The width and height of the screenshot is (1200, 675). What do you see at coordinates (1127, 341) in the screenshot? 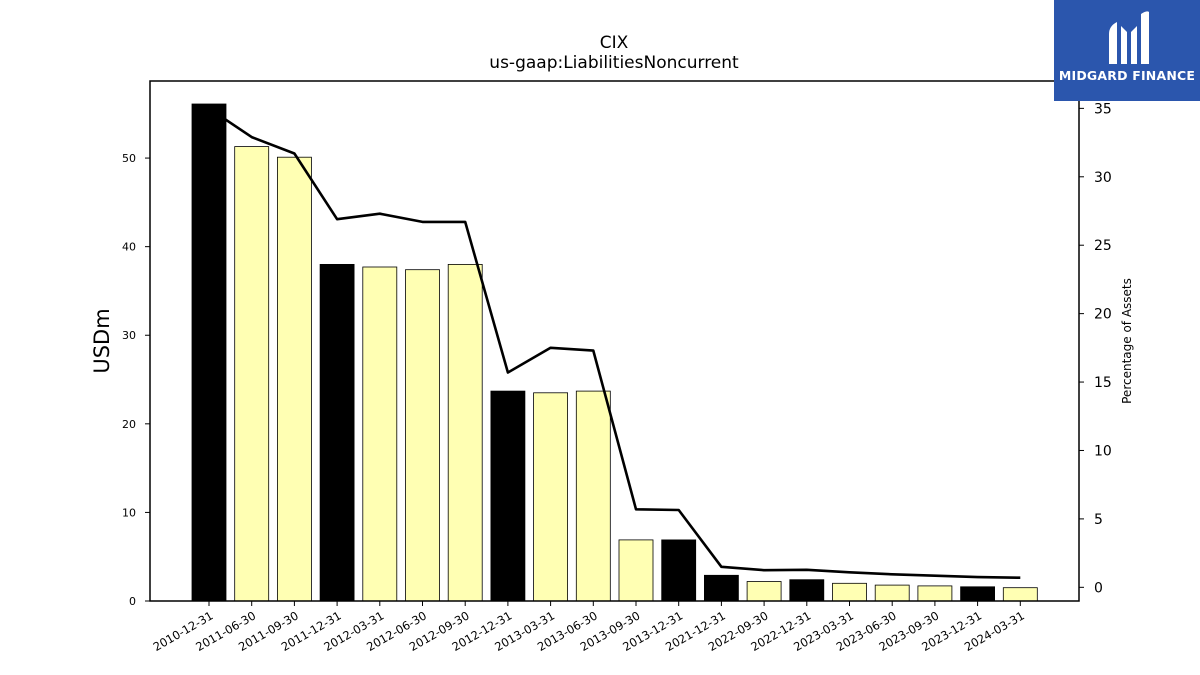
I see `y2-axis-label: Percentage of Assets` at bounding box center [1127, 341].